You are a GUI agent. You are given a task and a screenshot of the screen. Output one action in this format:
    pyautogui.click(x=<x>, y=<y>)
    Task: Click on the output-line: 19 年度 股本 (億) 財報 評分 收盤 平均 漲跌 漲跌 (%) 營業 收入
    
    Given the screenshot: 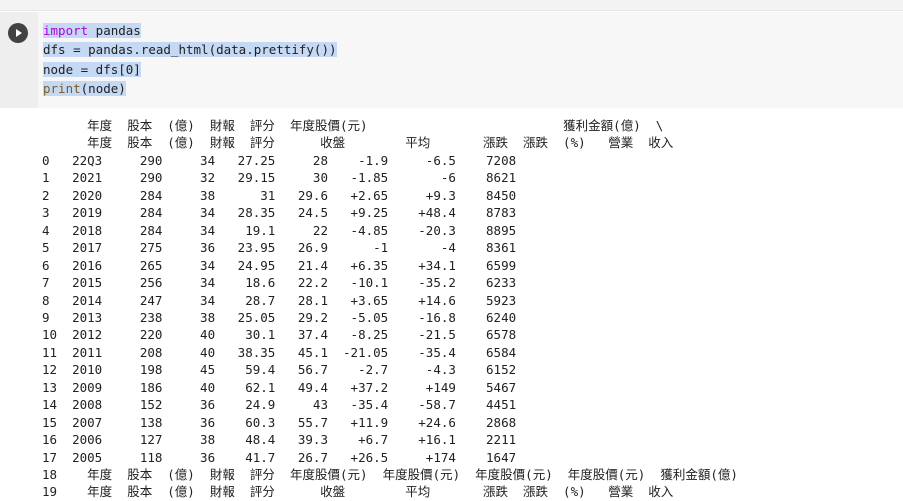 What is the action you would take?
    pyautogui.click(x=358, y=492)
    